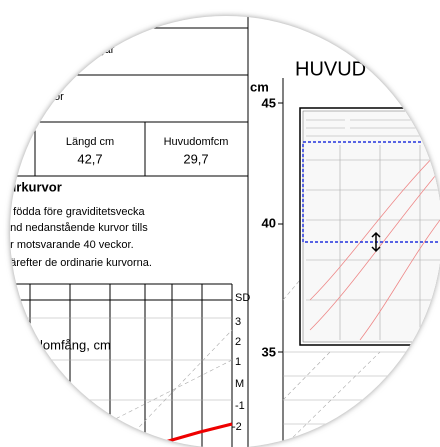  What do you see at coordinates (269, 222) in the screenshot?
I see `axis-label: 40` at bounding box center [269, 222].